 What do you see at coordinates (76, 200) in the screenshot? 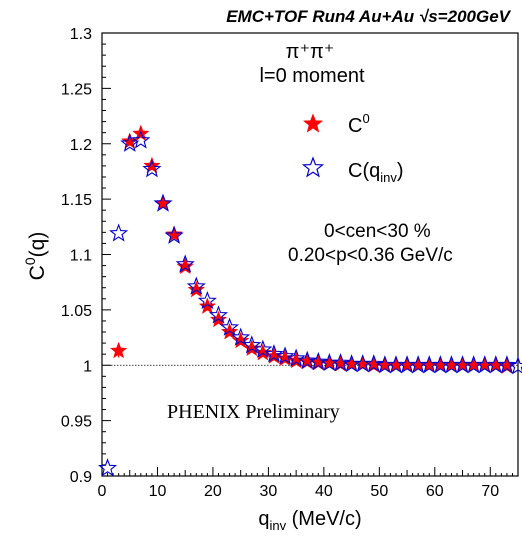
I see `y-tick-label: 1.15` at bounding box center [76, 200].